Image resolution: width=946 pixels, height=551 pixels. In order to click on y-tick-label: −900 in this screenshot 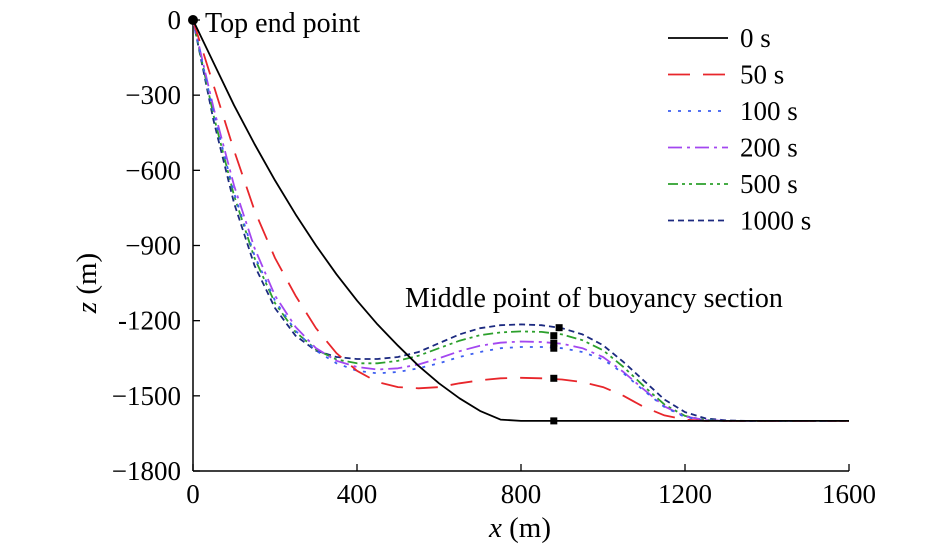, I will do `click(153, 246)`.